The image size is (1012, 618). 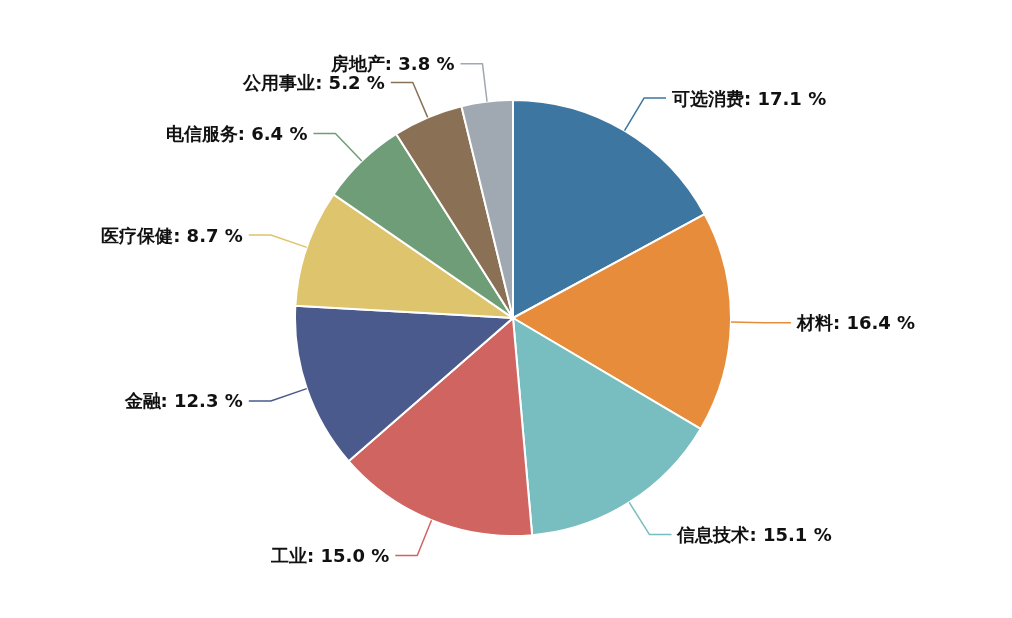 What do you see at coordinates (855, 323) in the screenshot?
I see `slice-label: 材料: 16.4 %` at bounding box center [855, 323].